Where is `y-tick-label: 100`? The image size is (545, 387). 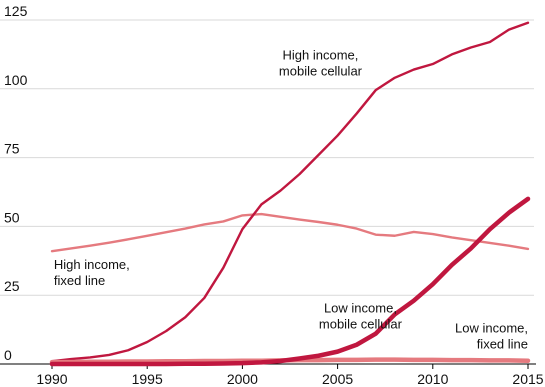 y-tick-label: 100 is located at coordinates (16, 80).